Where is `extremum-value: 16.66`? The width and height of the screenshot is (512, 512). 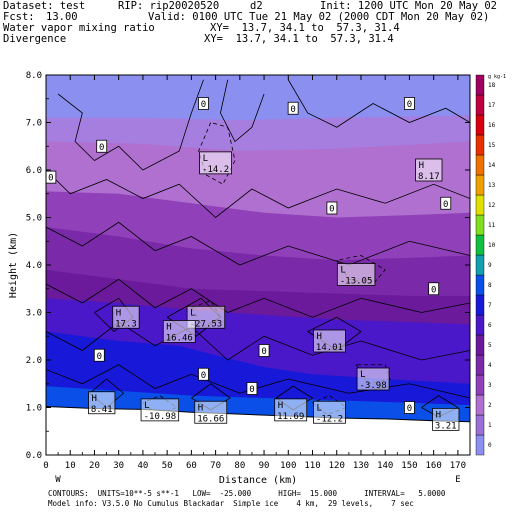
extremum-value: 16.66 is located at coordinates (210, 419).